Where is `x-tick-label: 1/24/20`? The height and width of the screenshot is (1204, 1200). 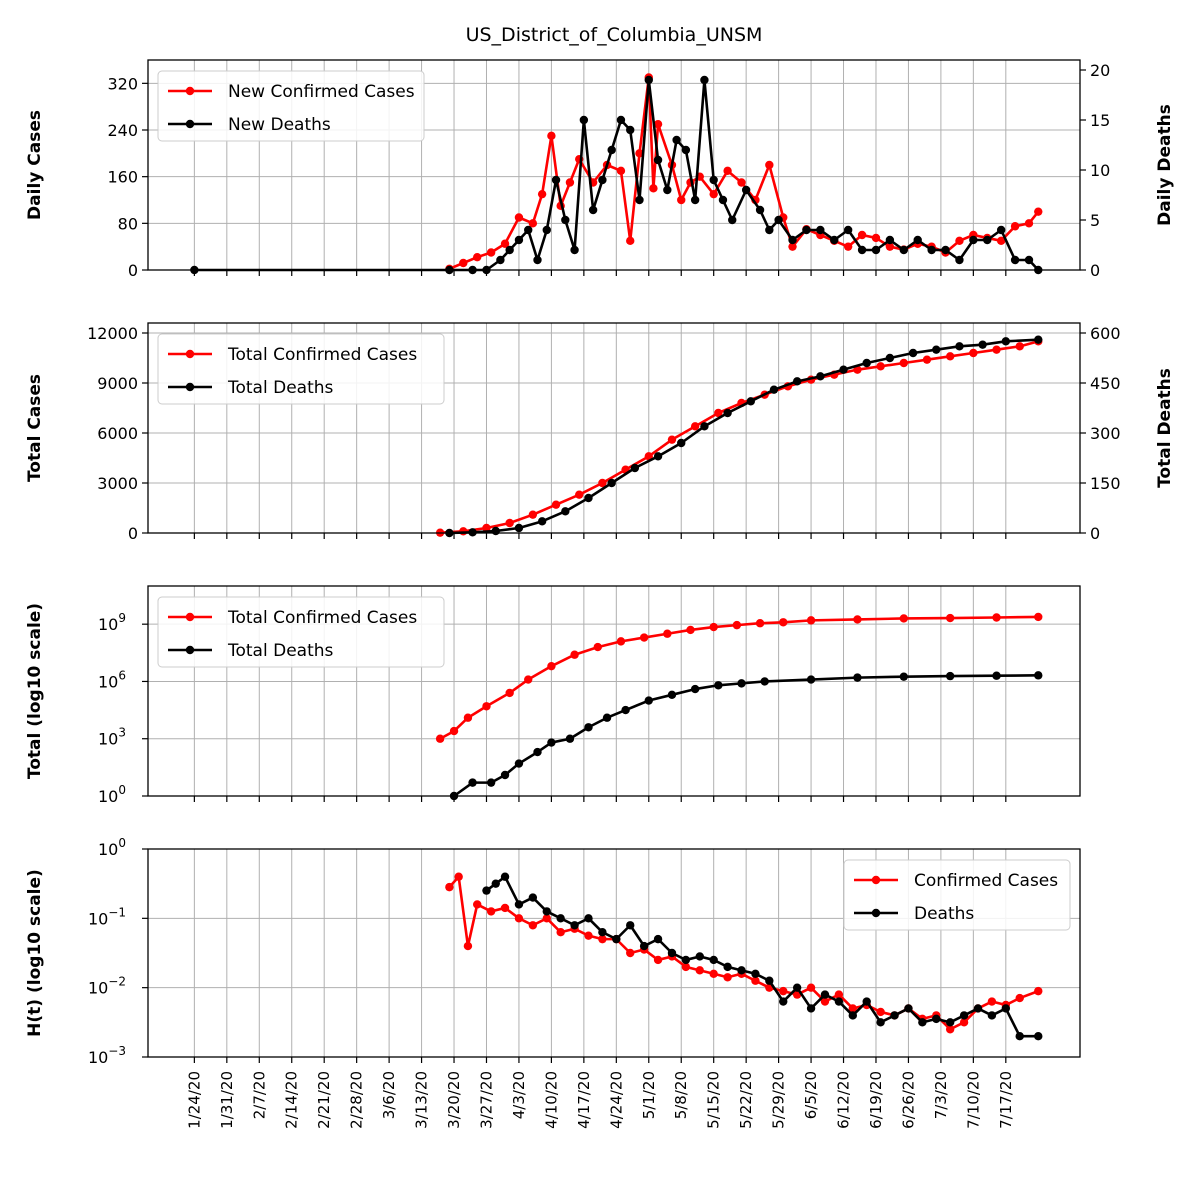
x-tick-label: 1/24/20 is located at coordinates (194, 1100).